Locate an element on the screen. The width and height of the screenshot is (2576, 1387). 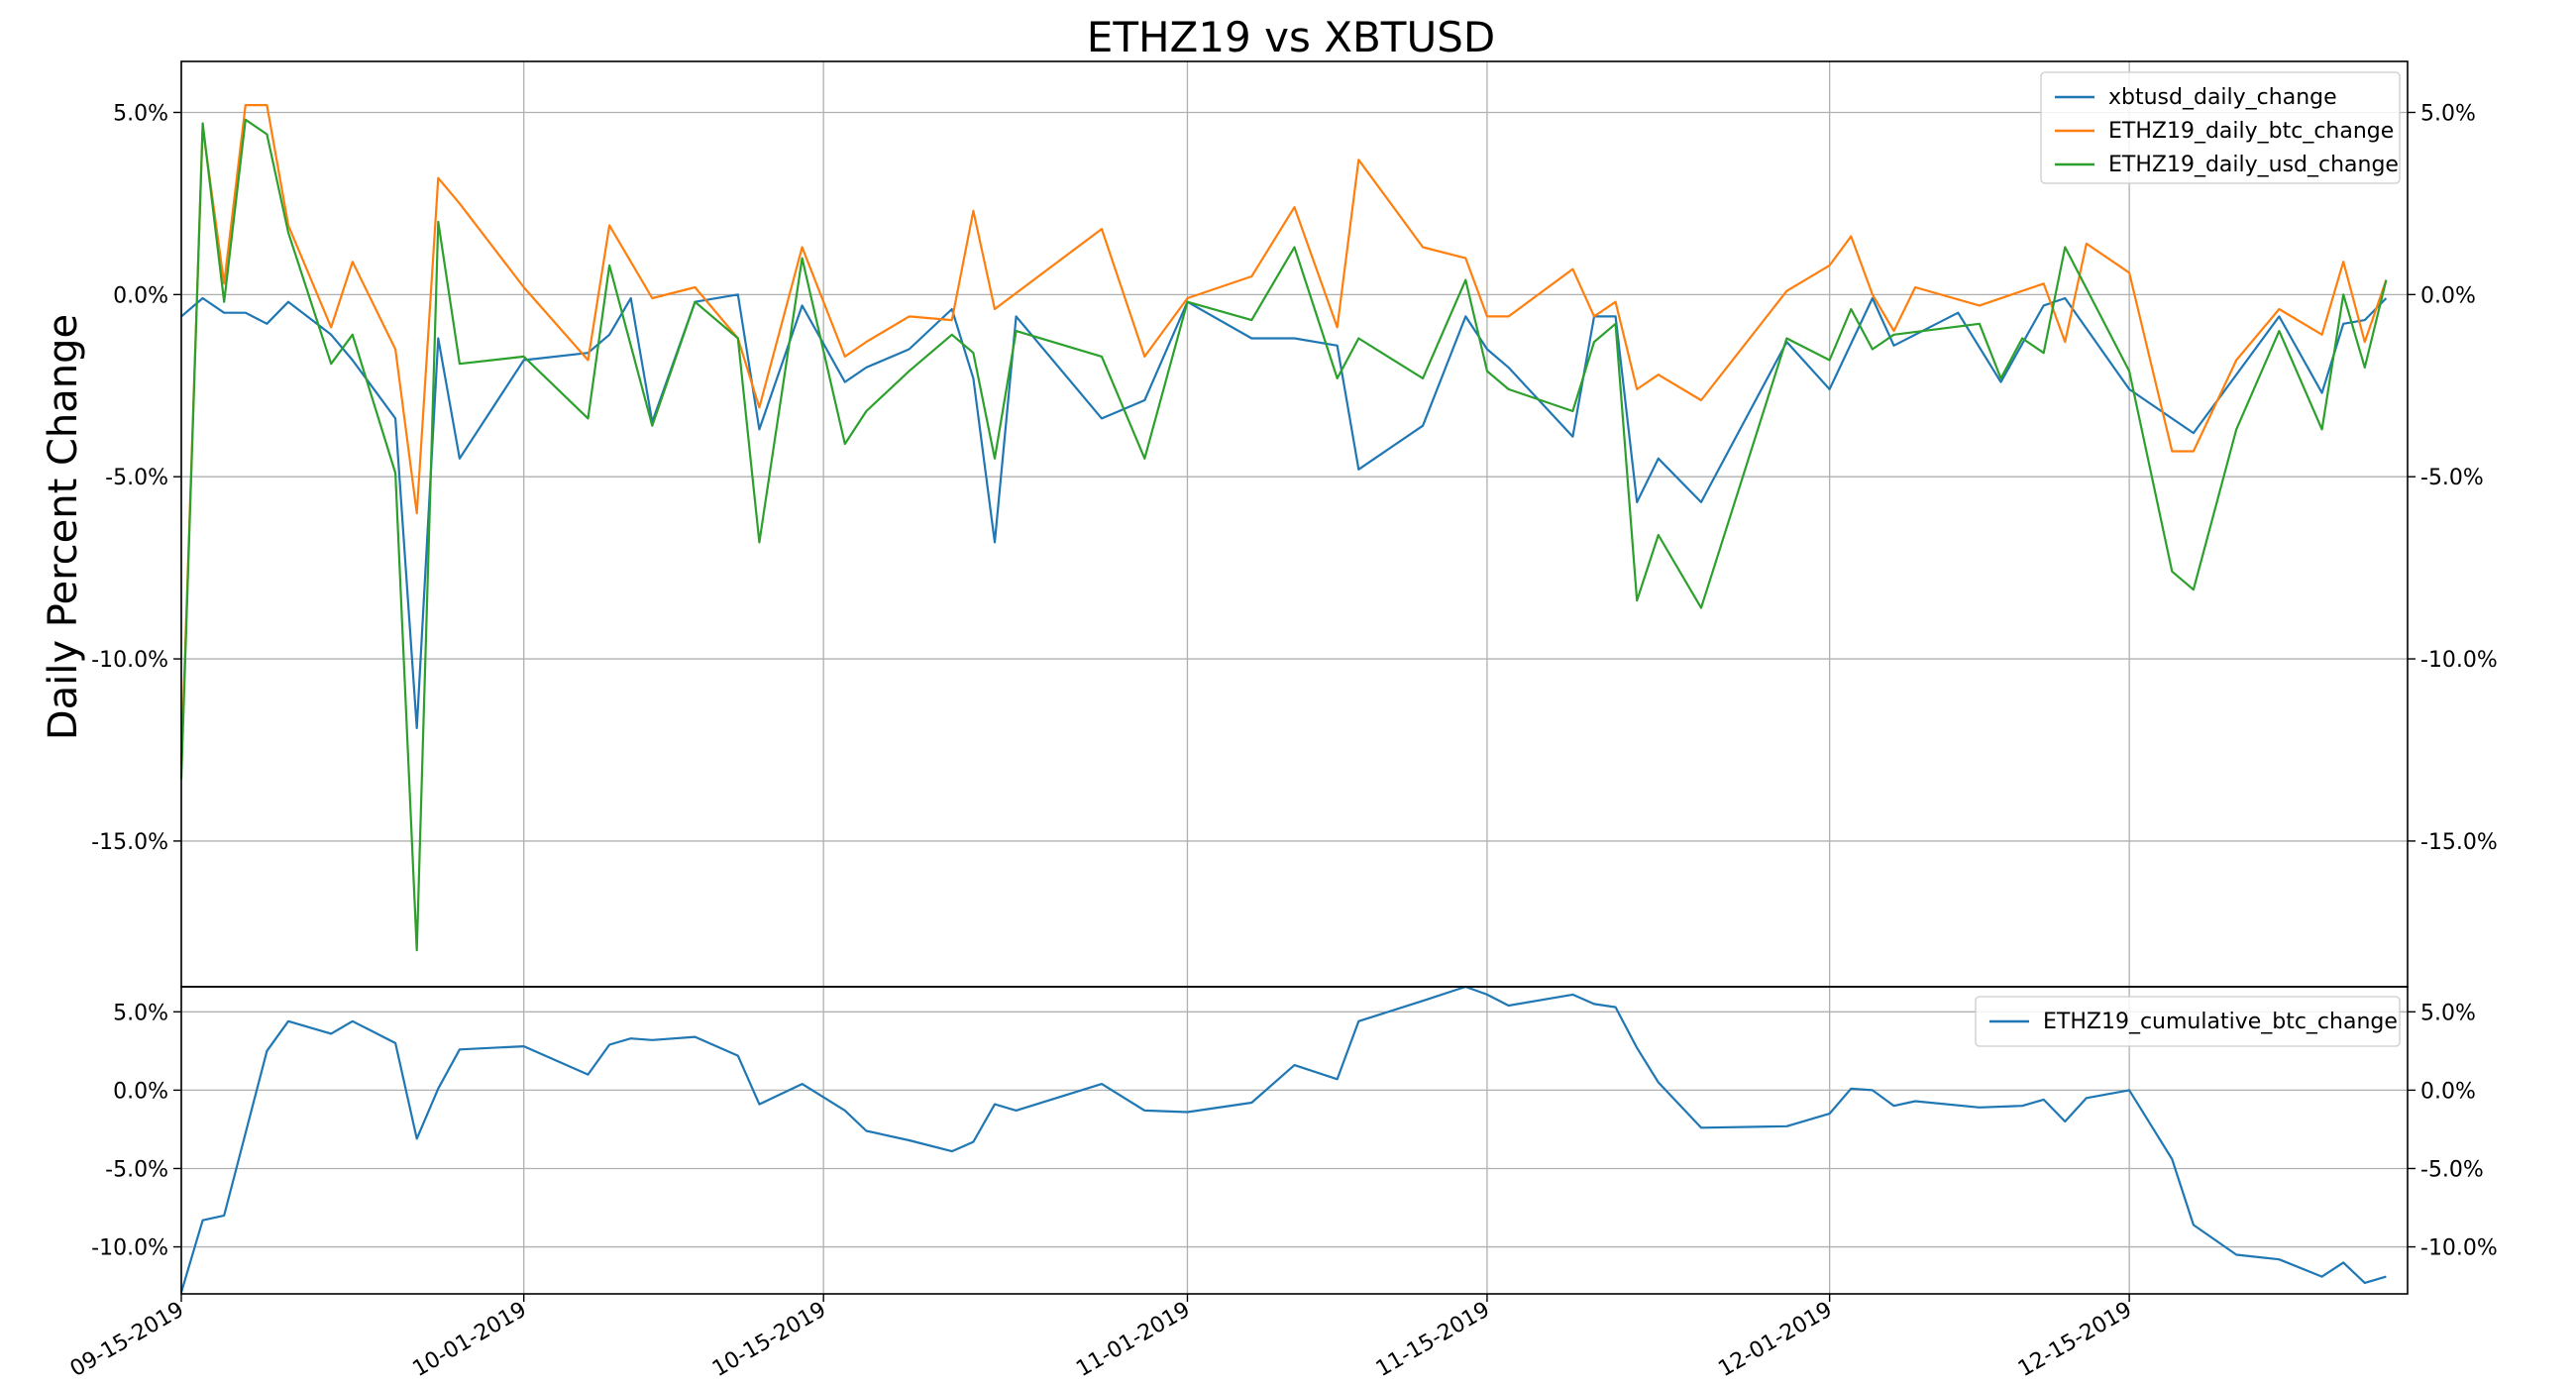
legend-label-ETHZ19_cumulative_btc_change: ETHZ19_cumulative_btc_change is located at coordinates (2220, 1022).